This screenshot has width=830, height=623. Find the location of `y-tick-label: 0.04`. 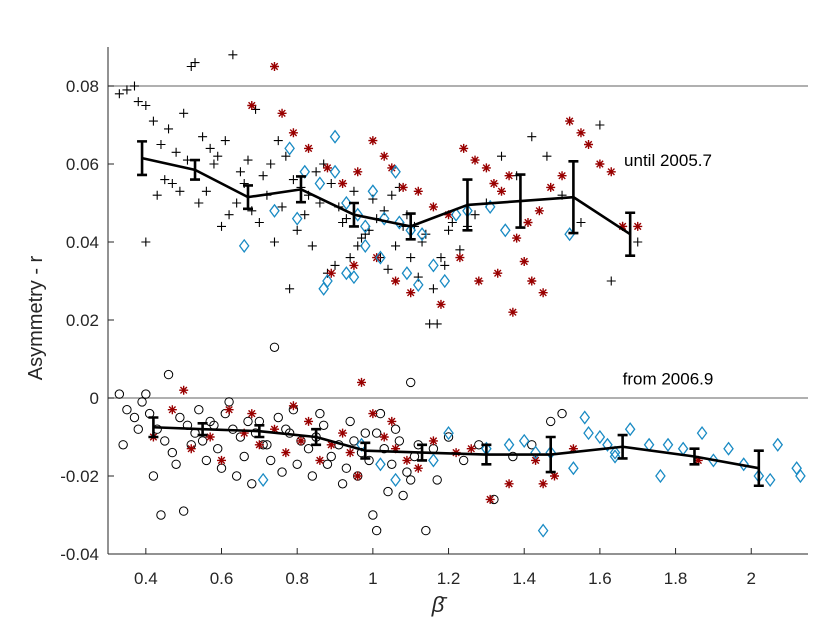

y-tick-label: 0.04 is located at coordinates (82, 242).